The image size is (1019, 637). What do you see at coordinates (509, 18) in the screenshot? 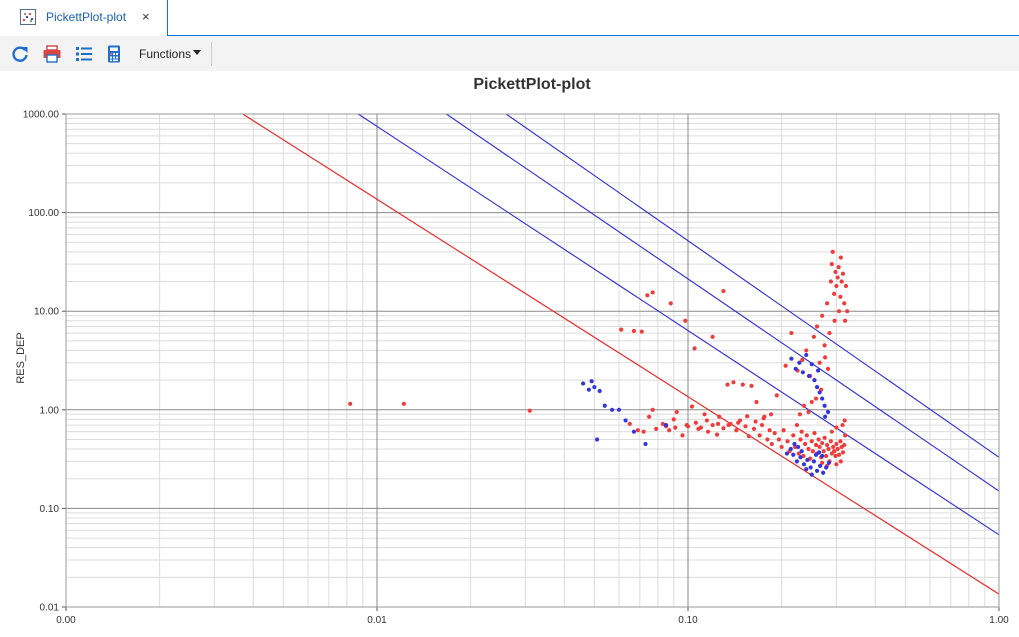
I see `tab-bar: PickettPlot-plot ×` at bounding box center [509, 18].